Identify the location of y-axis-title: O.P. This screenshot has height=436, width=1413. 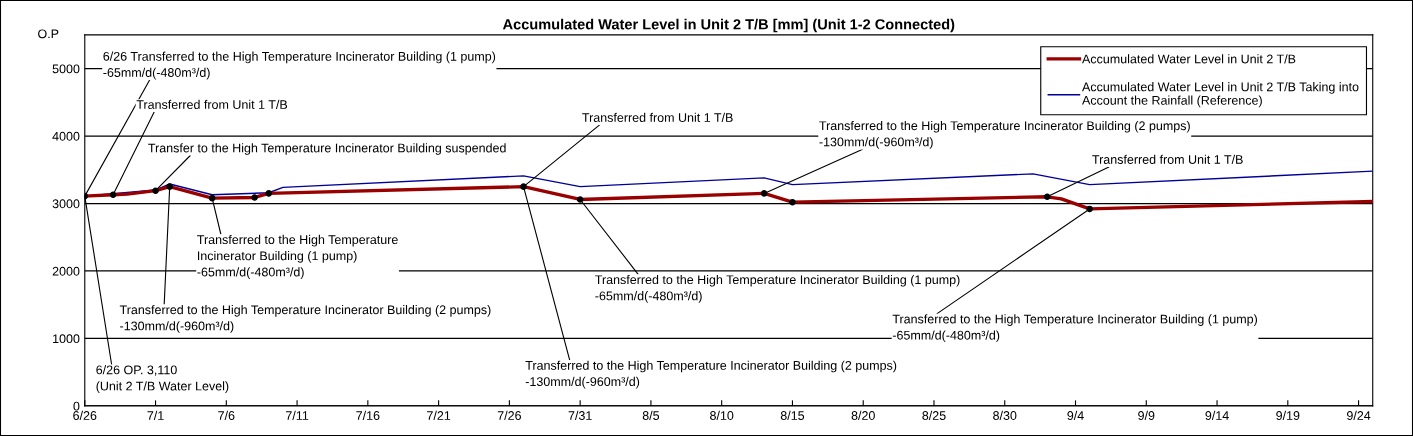
(48, 34).